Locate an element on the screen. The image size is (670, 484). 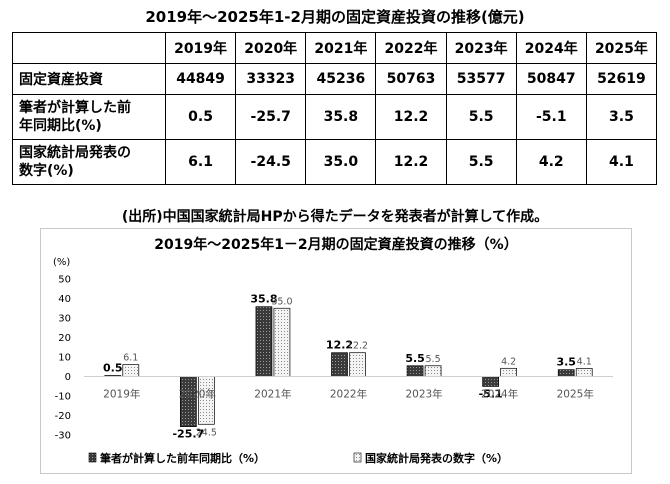
table-cell: 44849 is located at coordinates (200, 79).